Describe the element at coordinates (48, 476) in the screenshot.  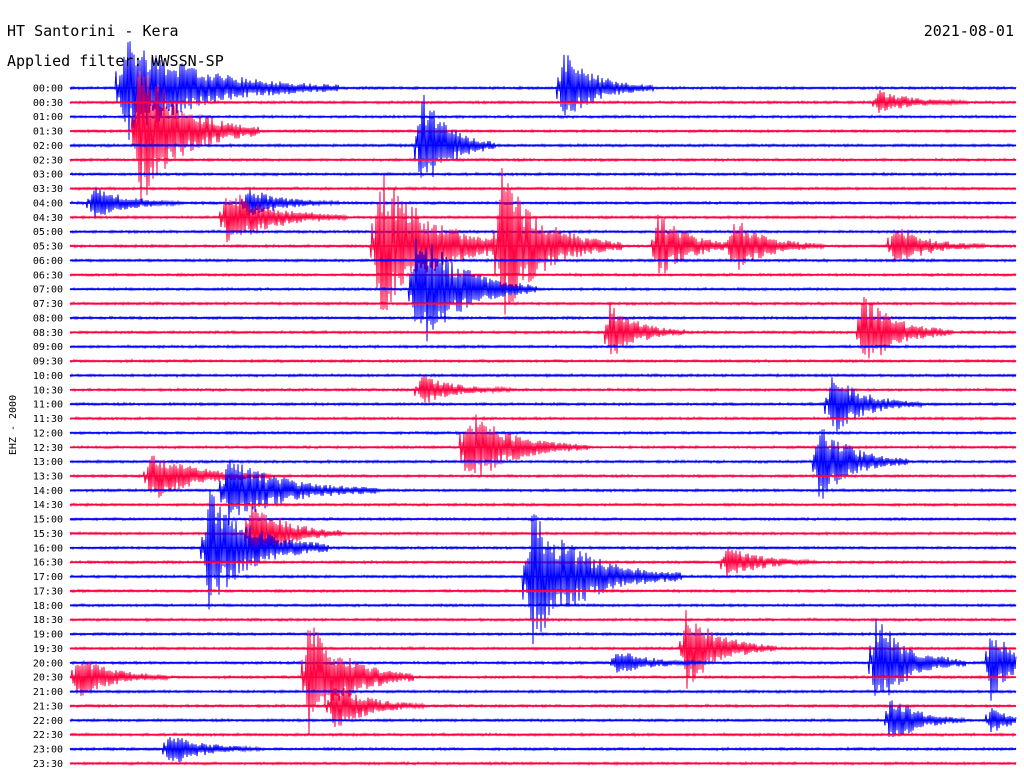
I see `time-label: 13:30` at that location.